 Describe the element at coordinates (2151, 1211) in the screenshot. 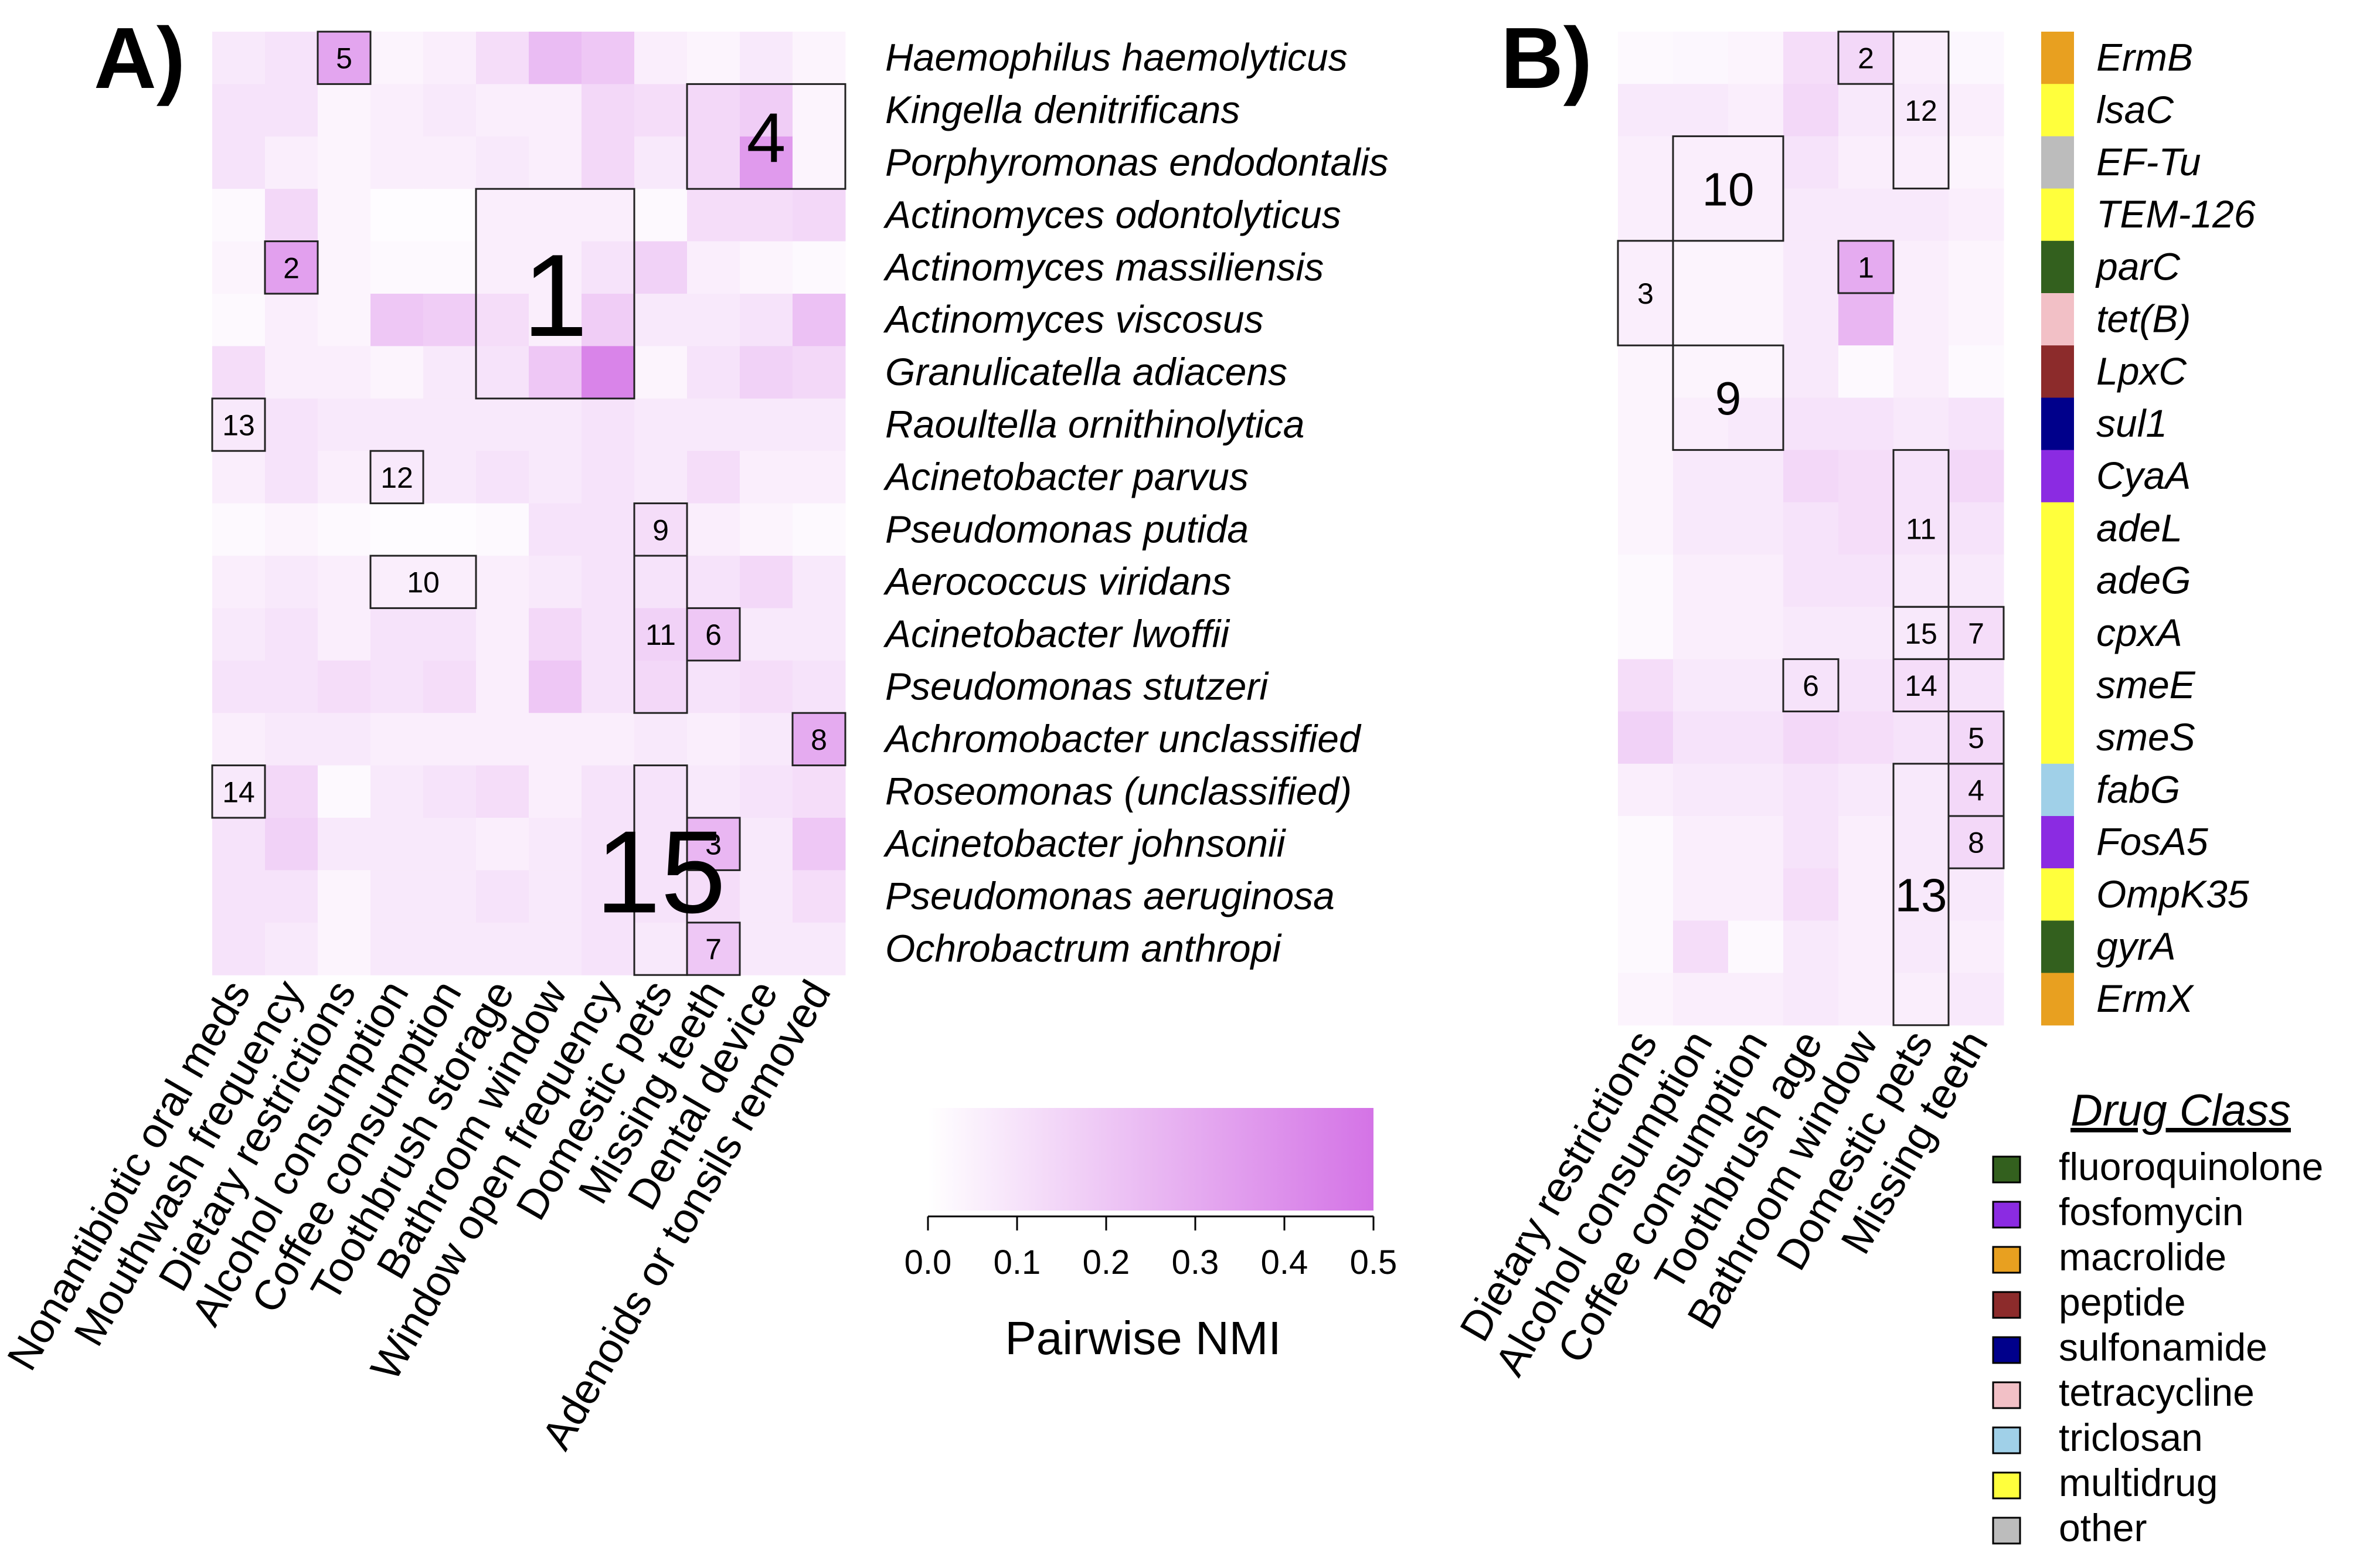

I see `legend-label: fosfomycin` at that location.